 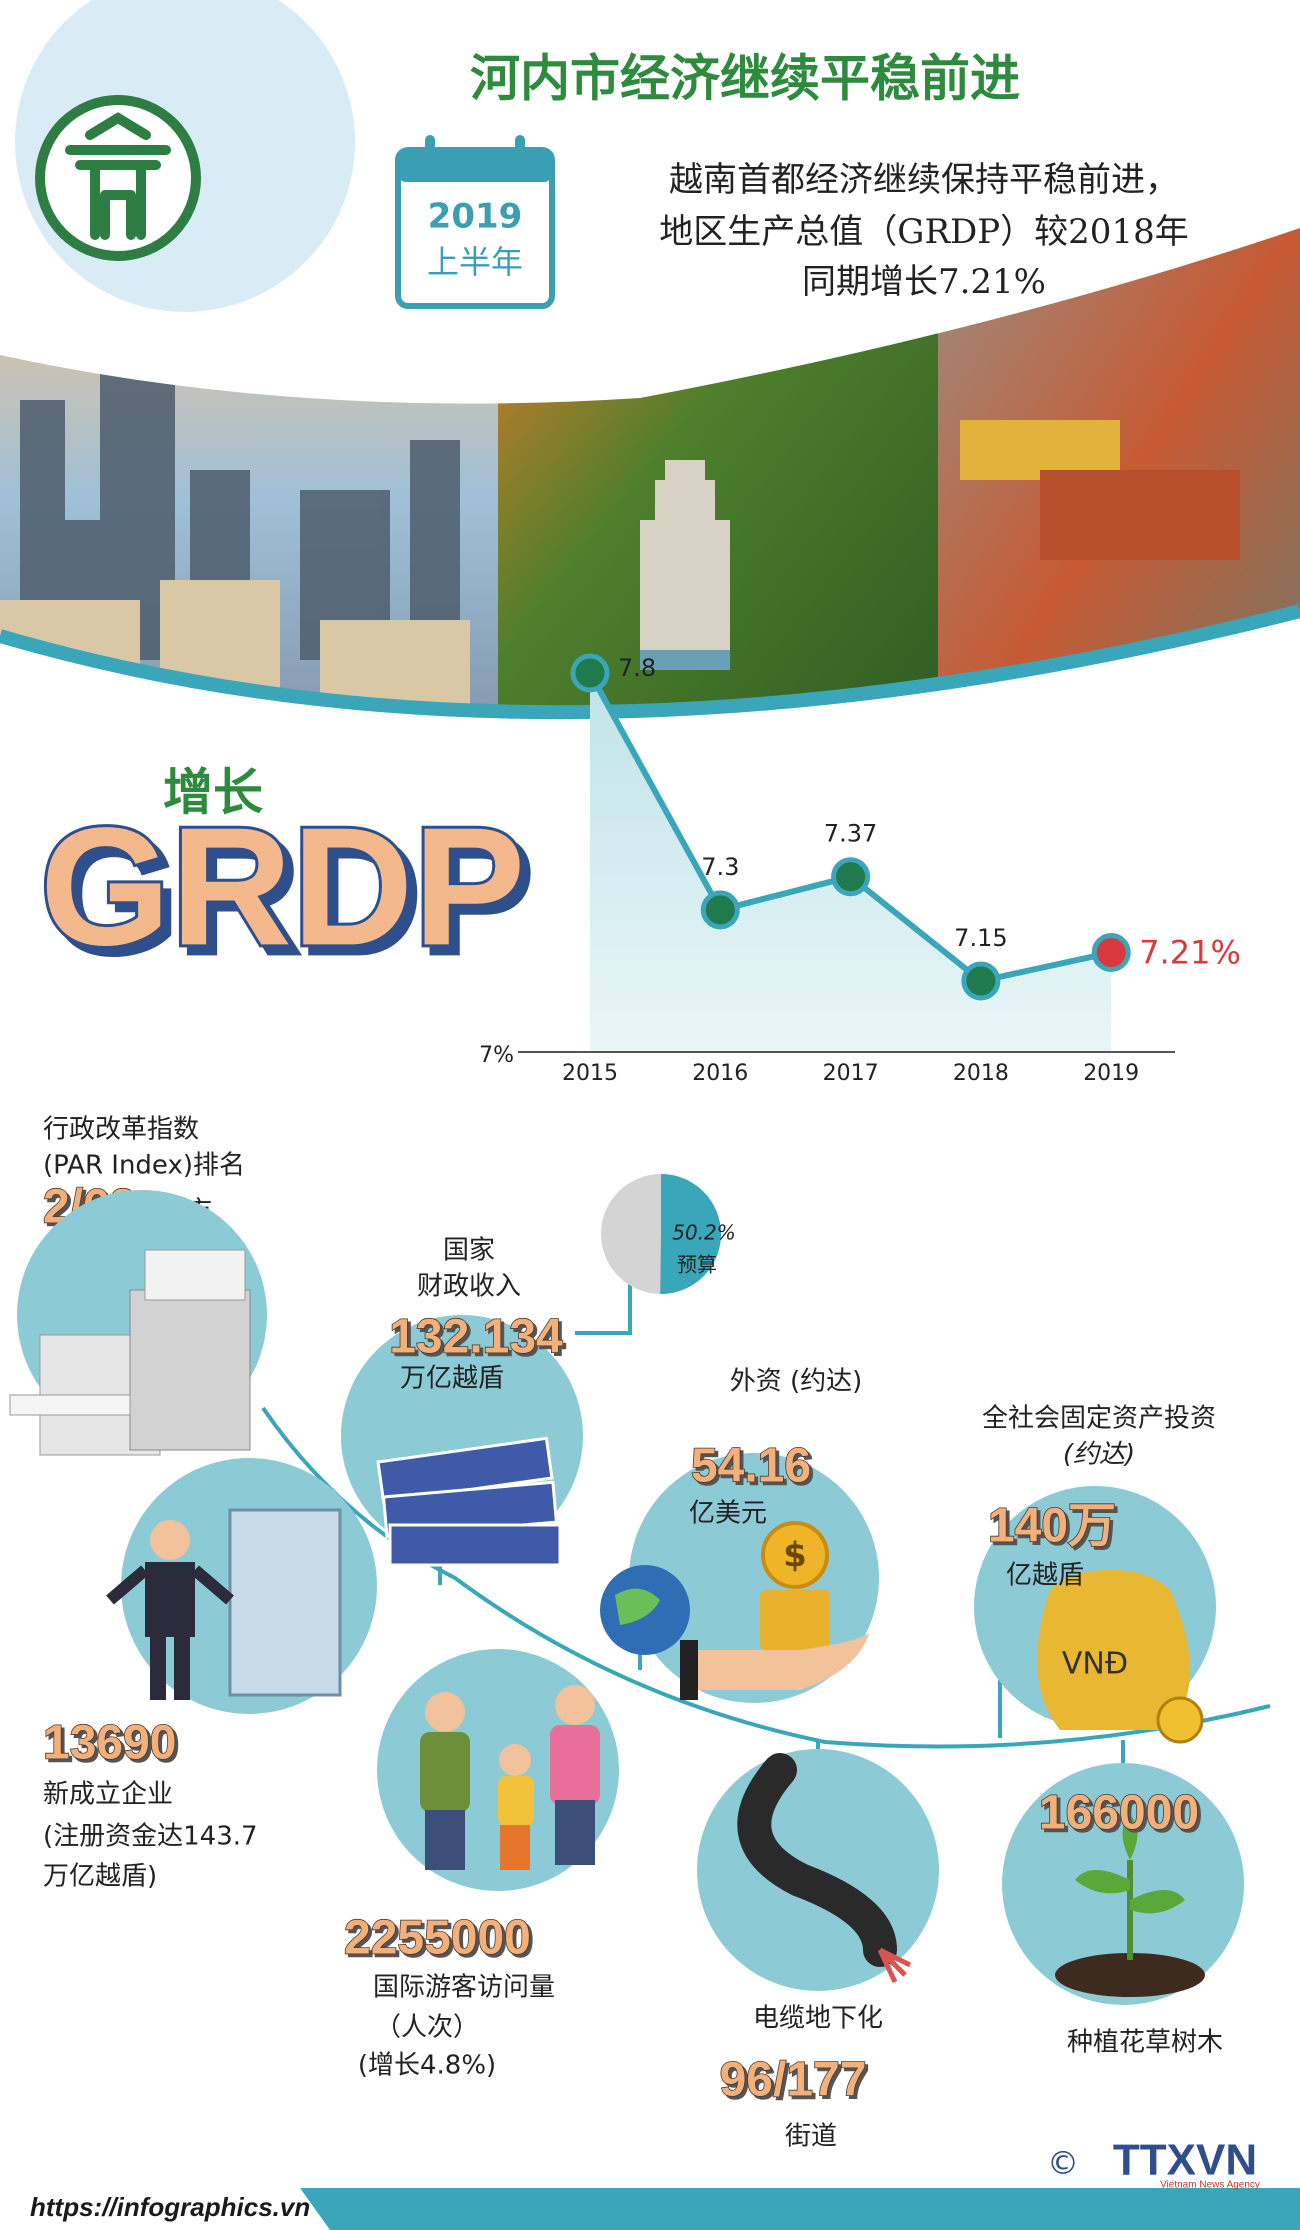 I want to click on bag-label: VNĐ, so click(x=1095, y=1664).